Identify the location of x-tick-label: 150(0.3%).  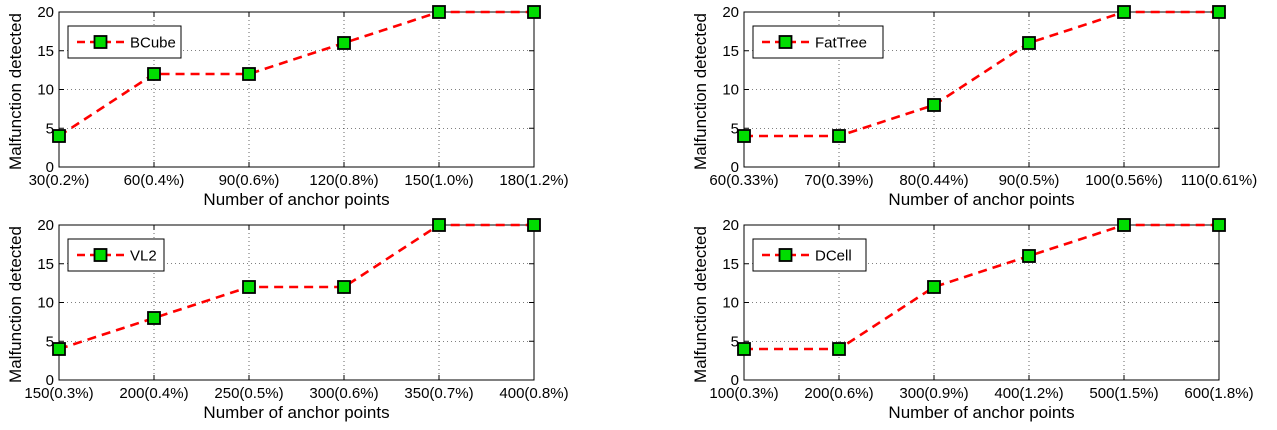
(58, 393).